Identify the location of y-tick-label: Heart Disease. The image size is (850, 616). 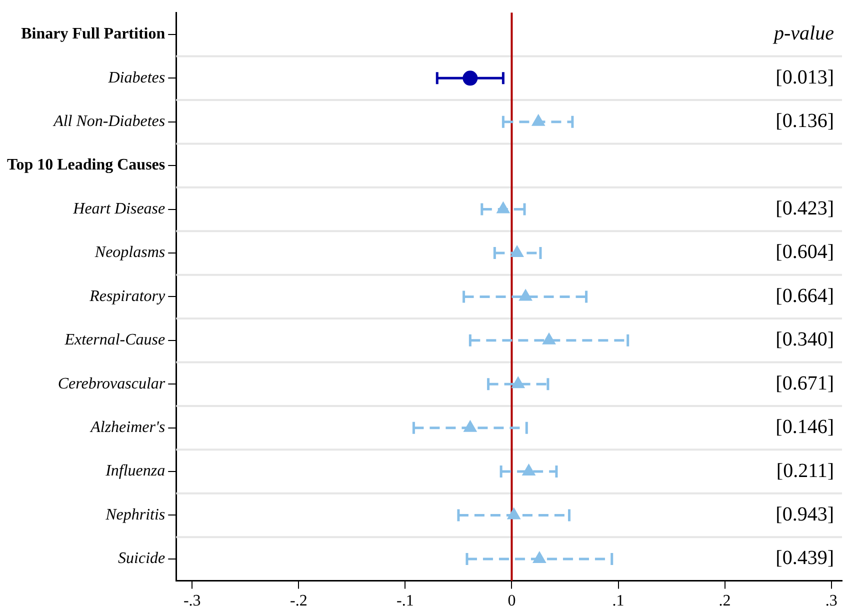
(119, 209).